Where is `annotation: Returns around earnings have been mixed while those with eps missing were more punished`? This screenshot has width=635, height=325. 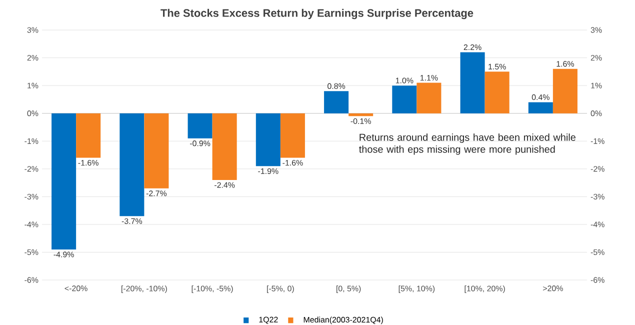 annotation: Returns around earnings have been mixed while those with eps missing were more punished is located at coordinates (467, 144).